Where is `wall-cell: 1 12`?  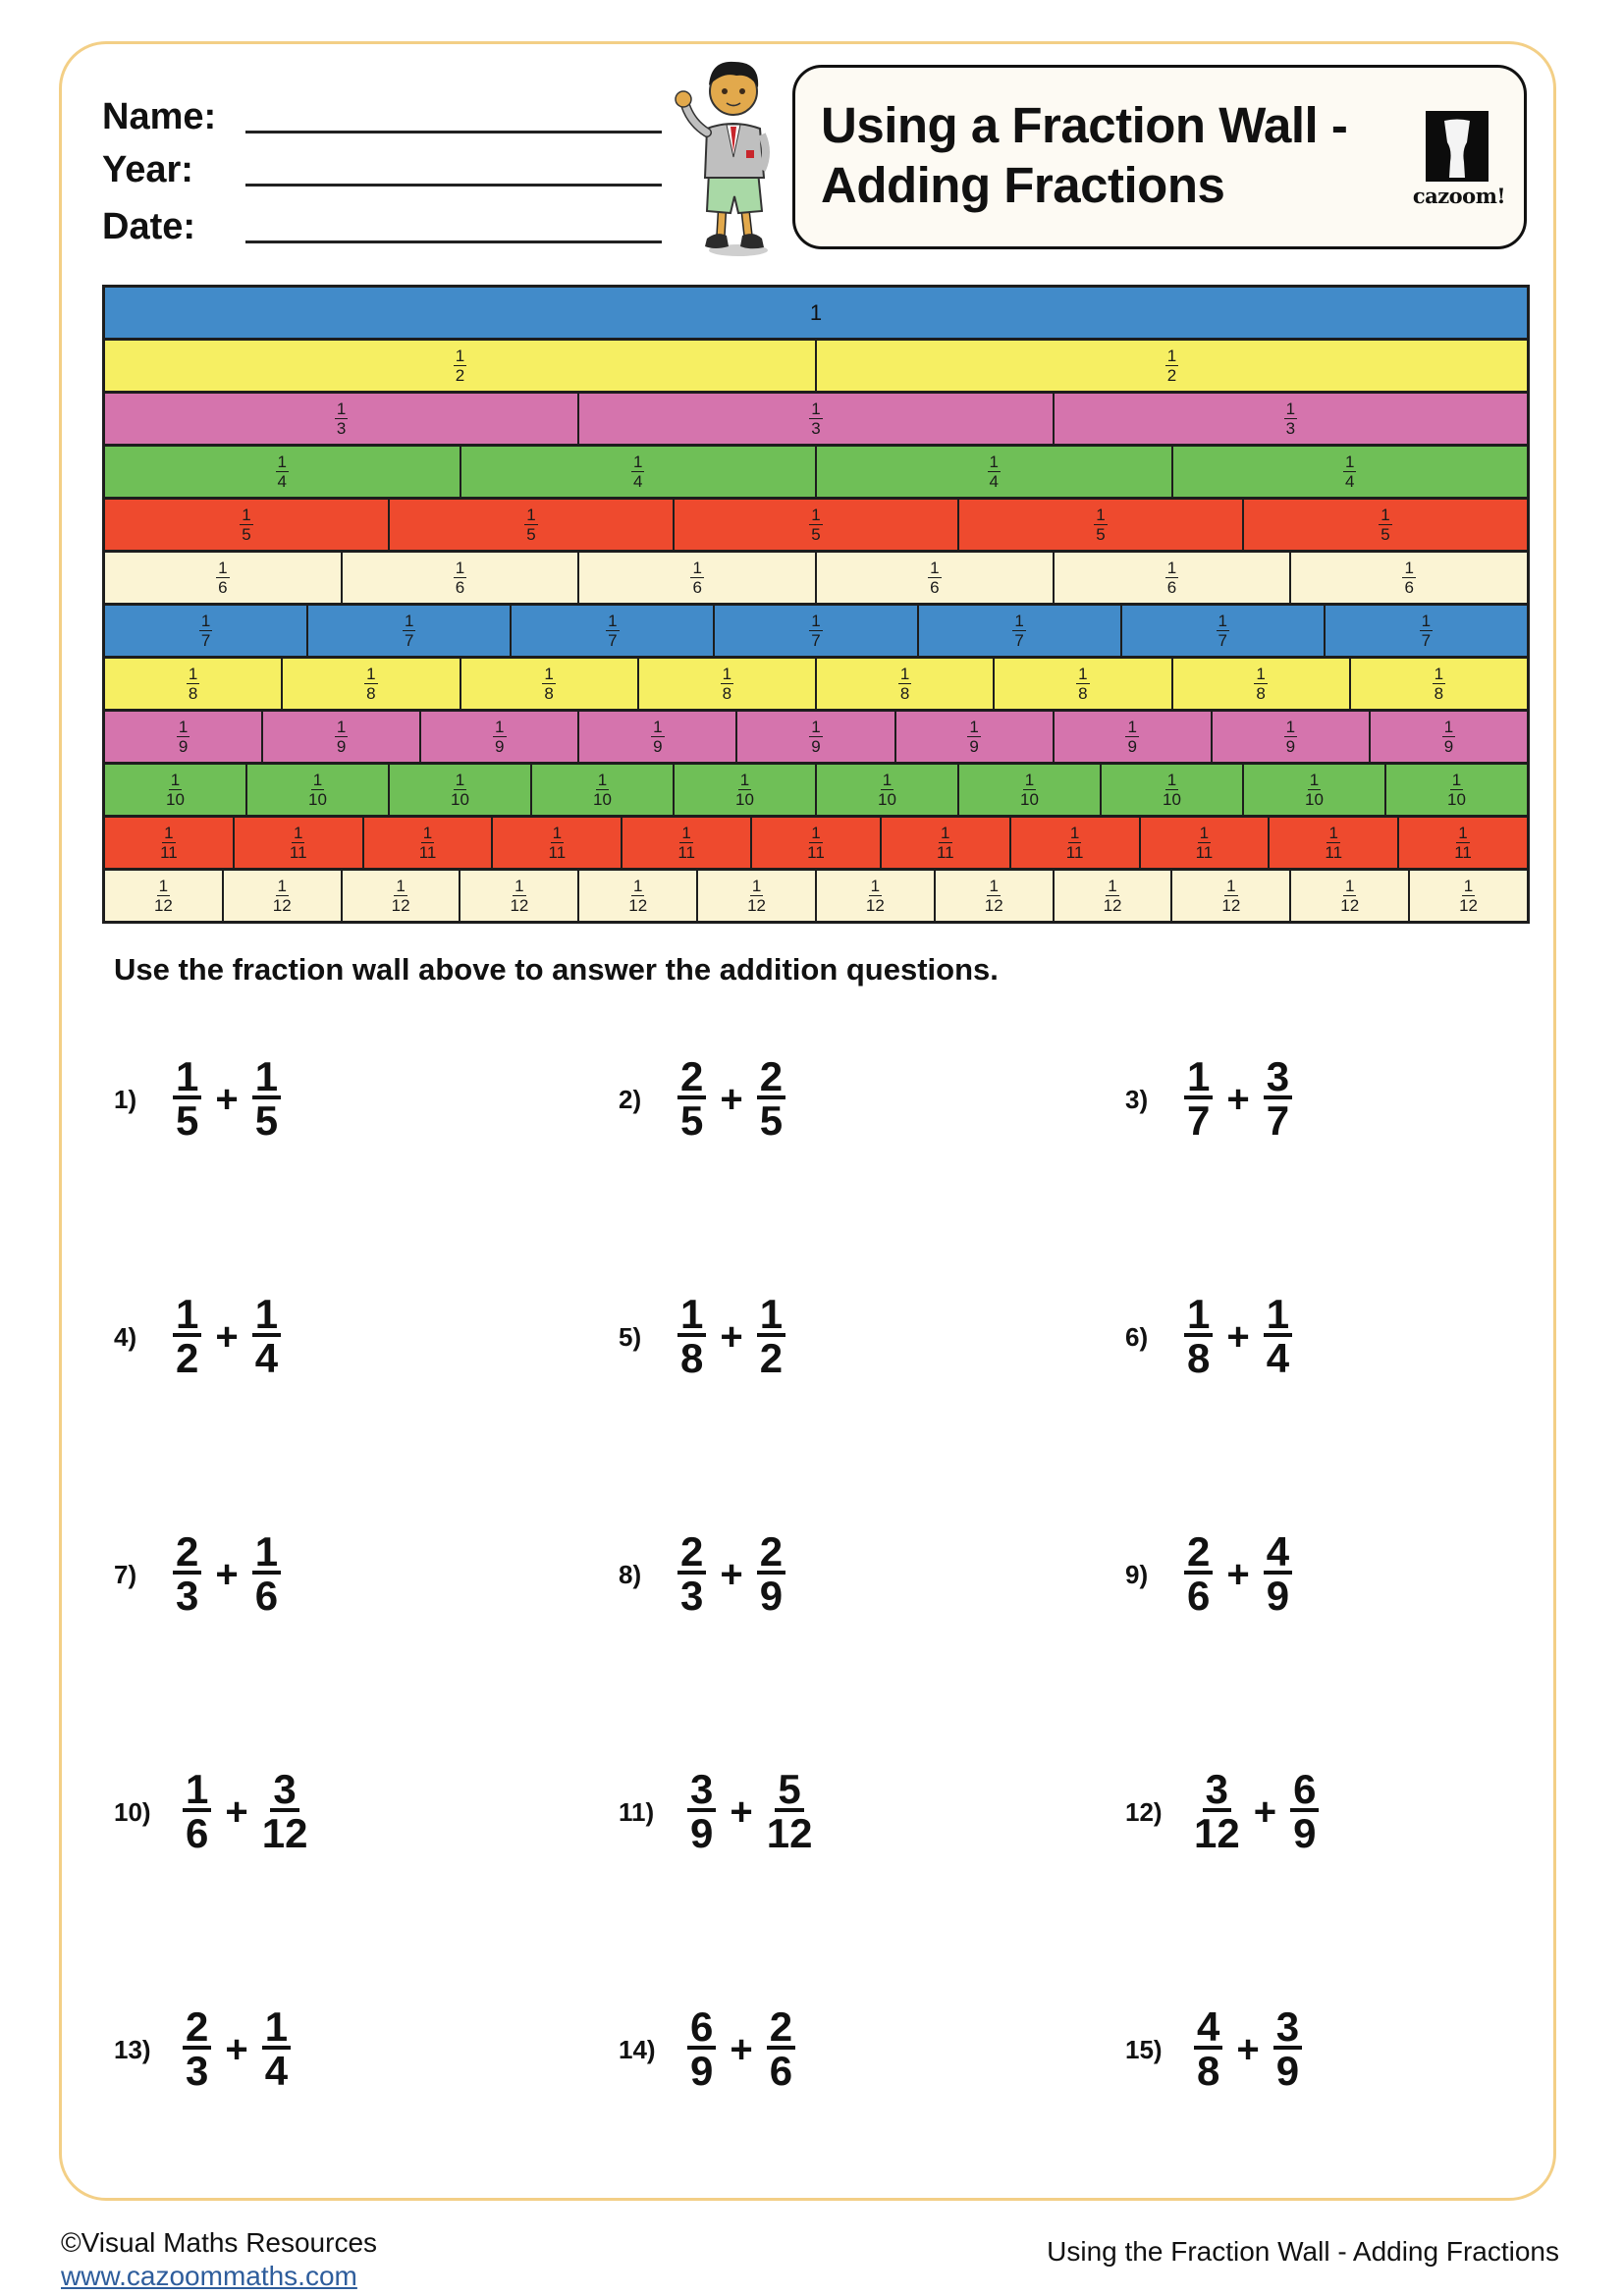 wall-cell: 1 12 is located at coordinates (1232, 896).